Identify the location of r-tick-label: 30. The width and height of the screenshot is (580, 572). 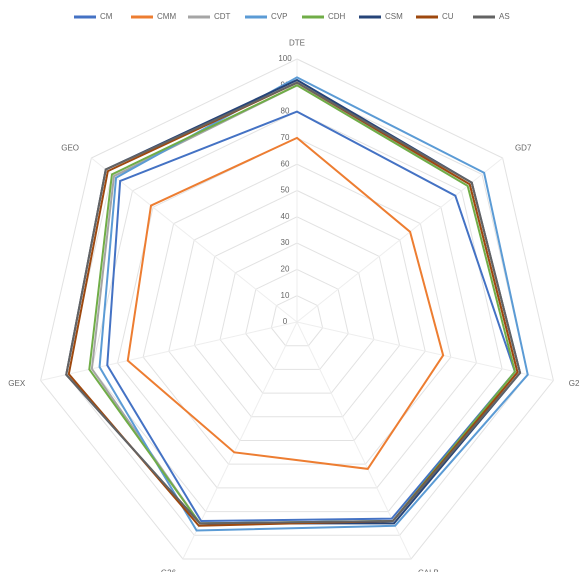
(285, 242).